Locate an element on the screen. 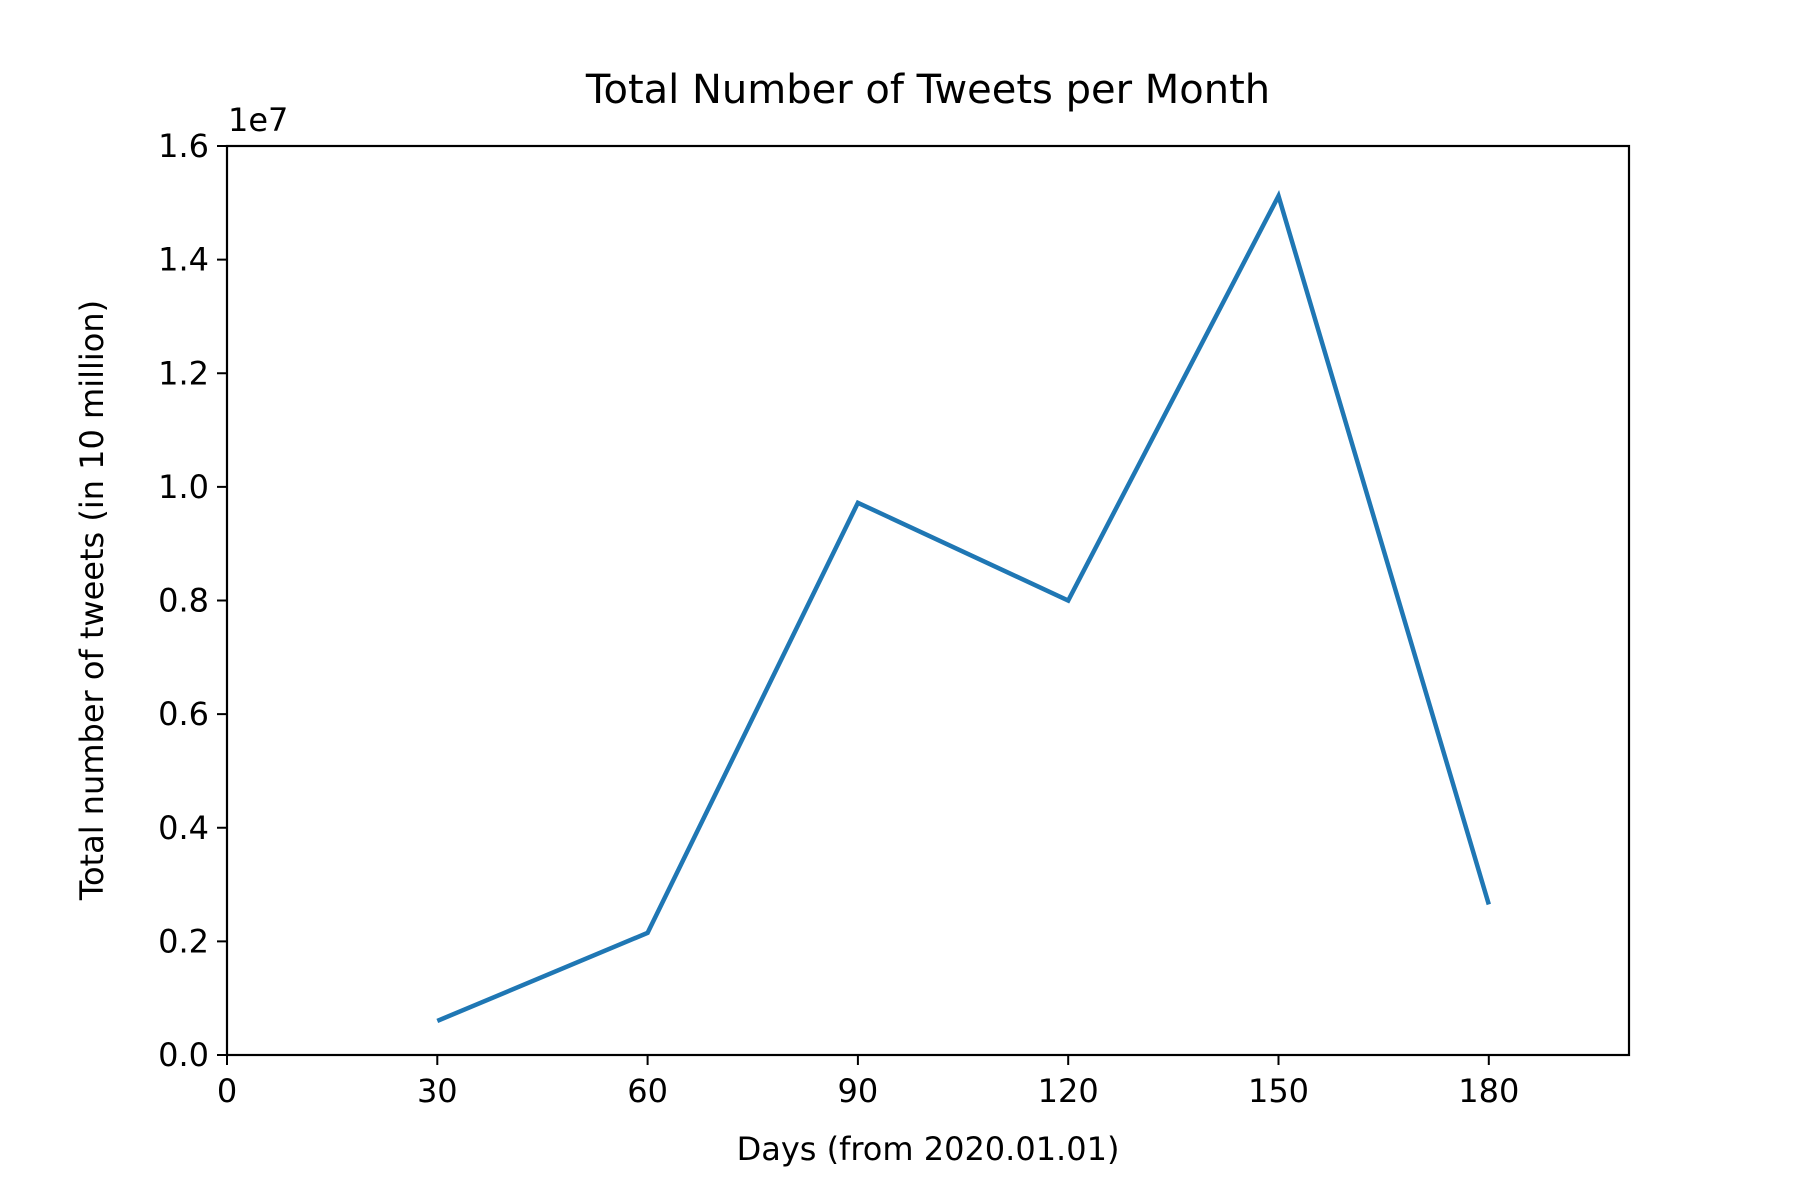  y-tick-label: 0.6 is located at coordinates (183, 714).